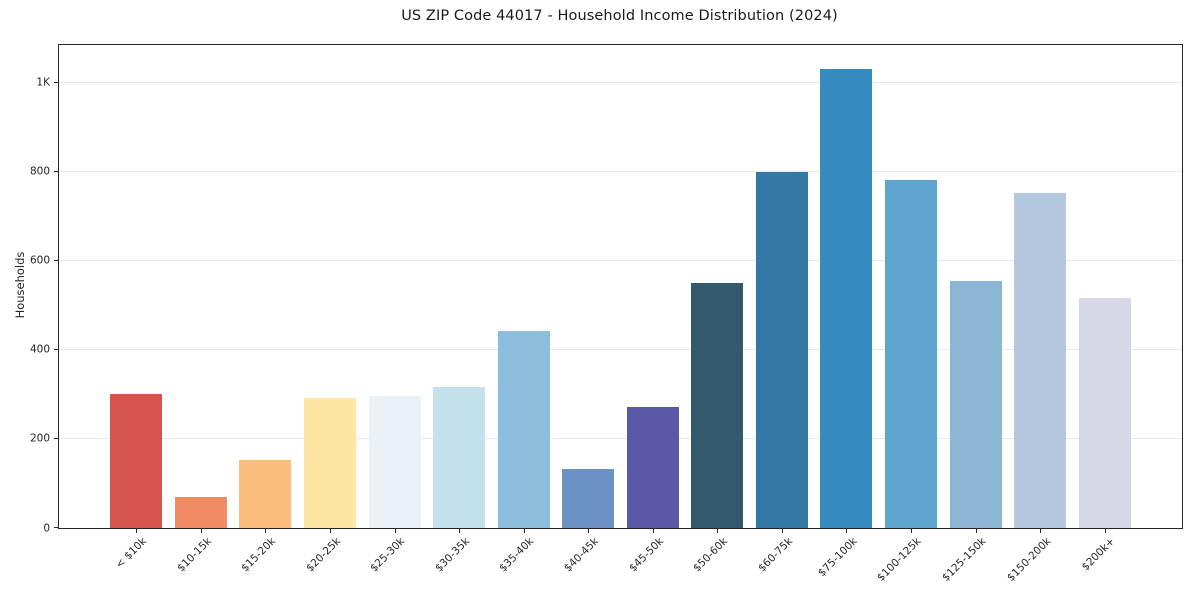  I want to click on bar-slot: $60-75k, so click(782, 309).